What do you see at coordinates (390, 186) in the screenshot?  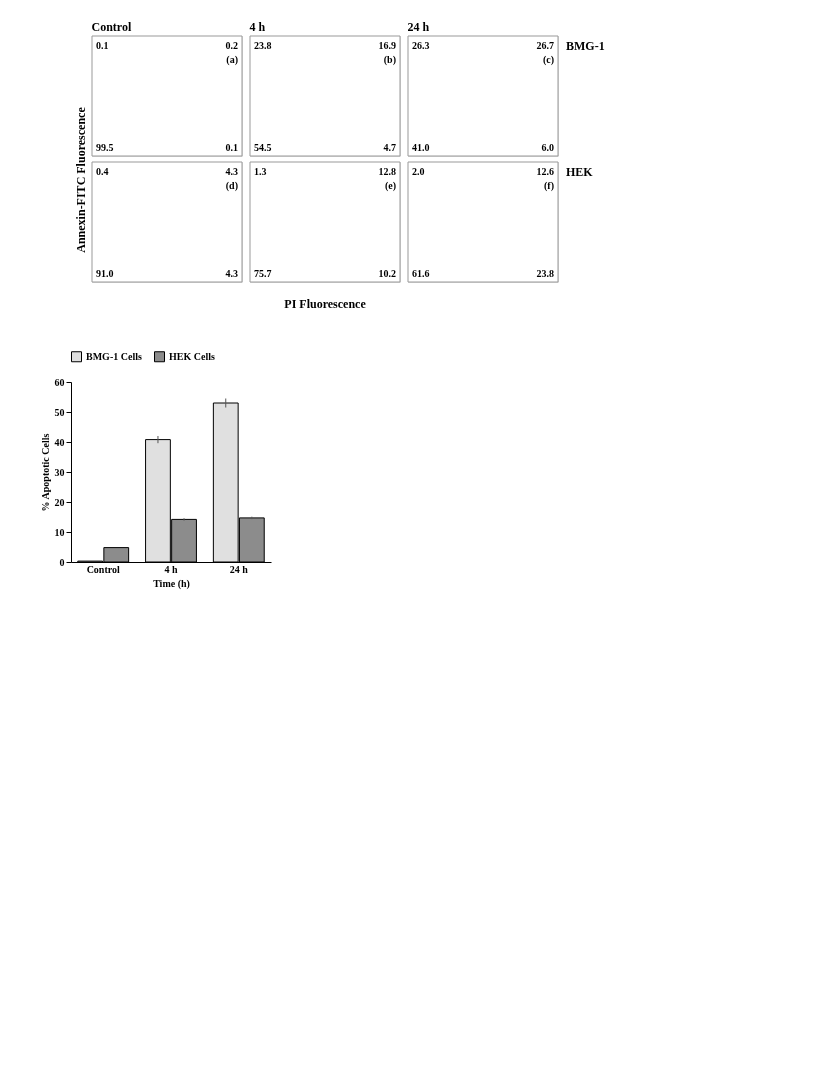 I see `text: (e)` at bounding box center [390, 186].